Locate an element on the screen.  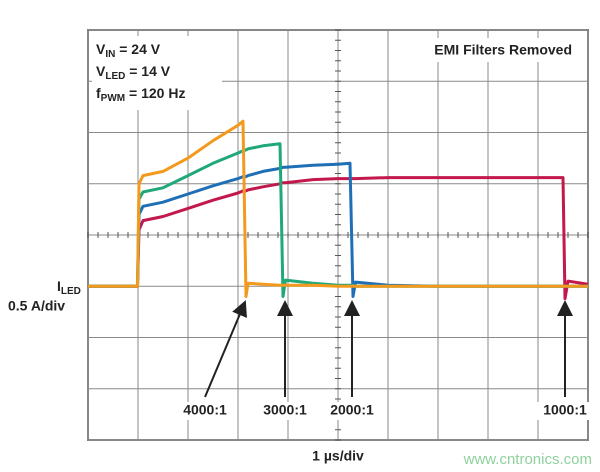
title-box is located at coordinates (489, 50).